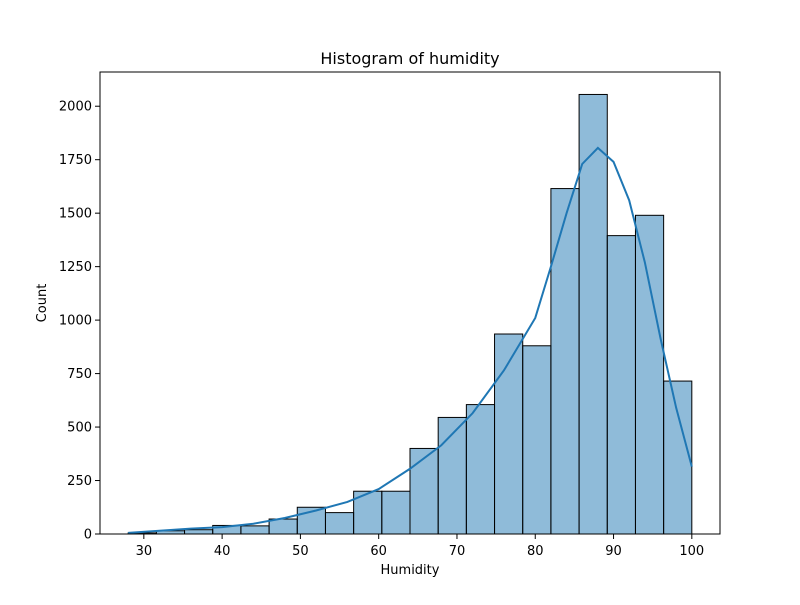 The image size is (800, 605). I want to click on y-tick-label: 1750, so click(75, 160).